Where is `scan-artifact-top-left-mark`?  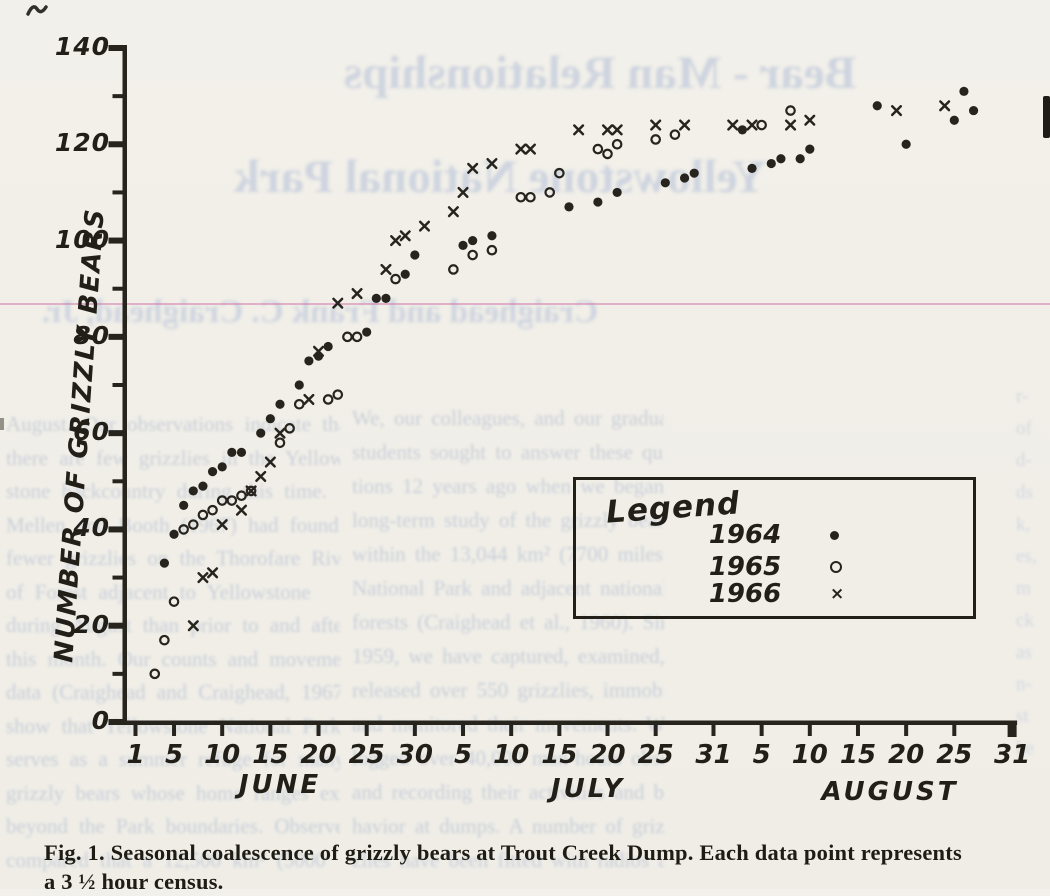 scan-artifact-top-left-mark is located at coordinates (37, 13).